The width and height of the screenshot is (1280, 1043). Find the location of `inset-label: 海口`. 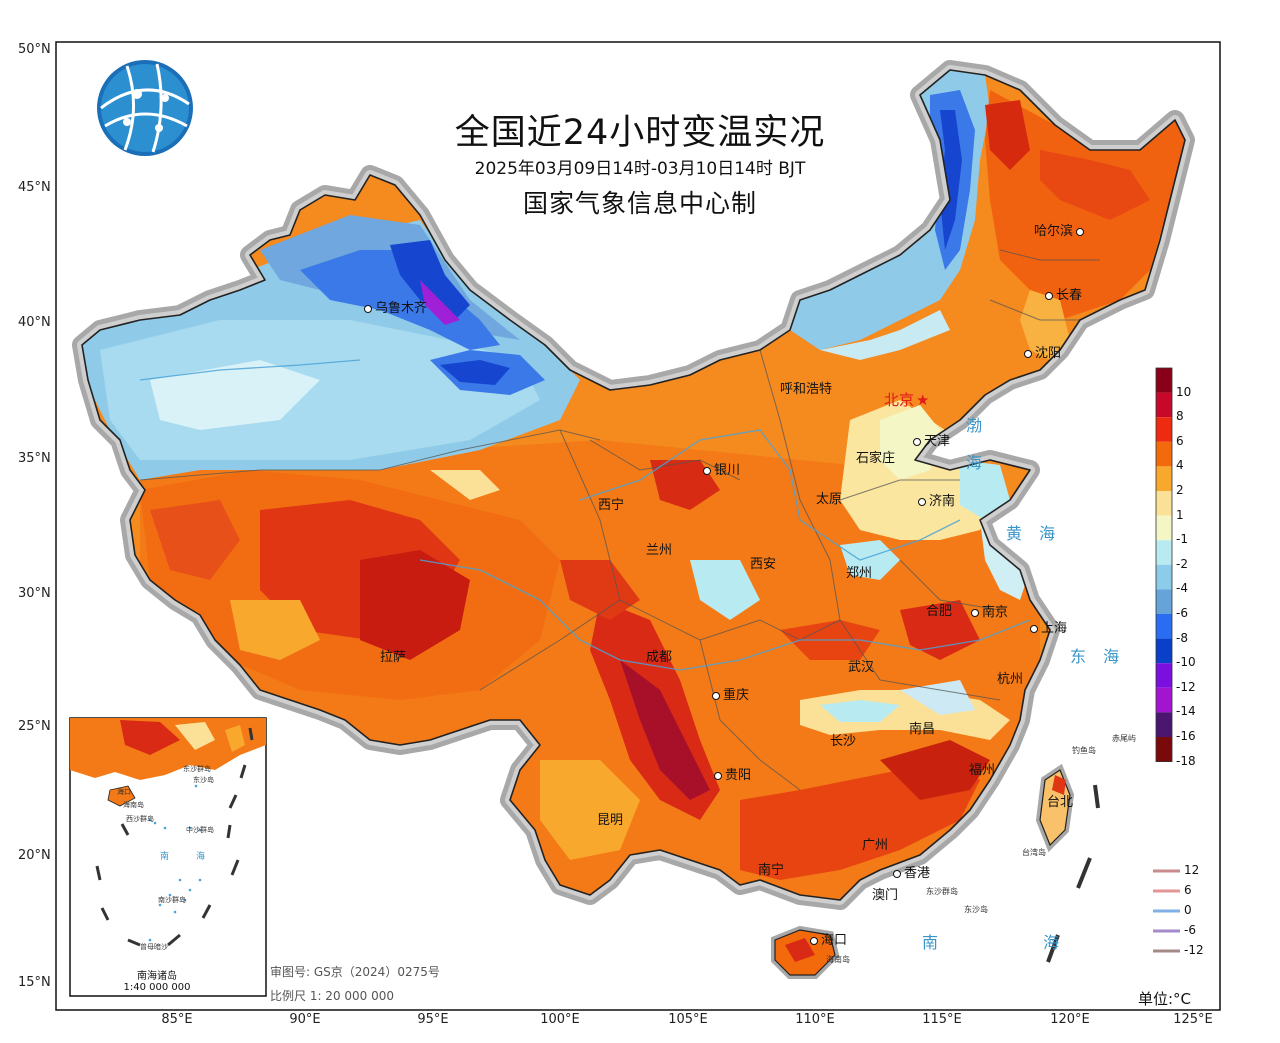

inset-label: 海口 is located at coordinates (124, 792).